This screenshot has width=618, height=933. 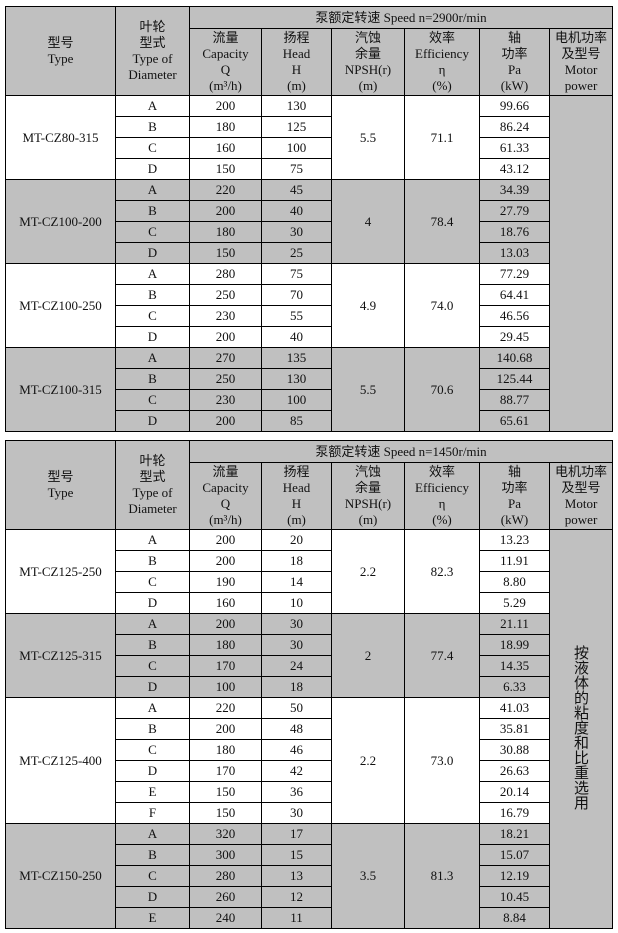 I want to click on header-motor-line: power, so click(x=581, y=519).